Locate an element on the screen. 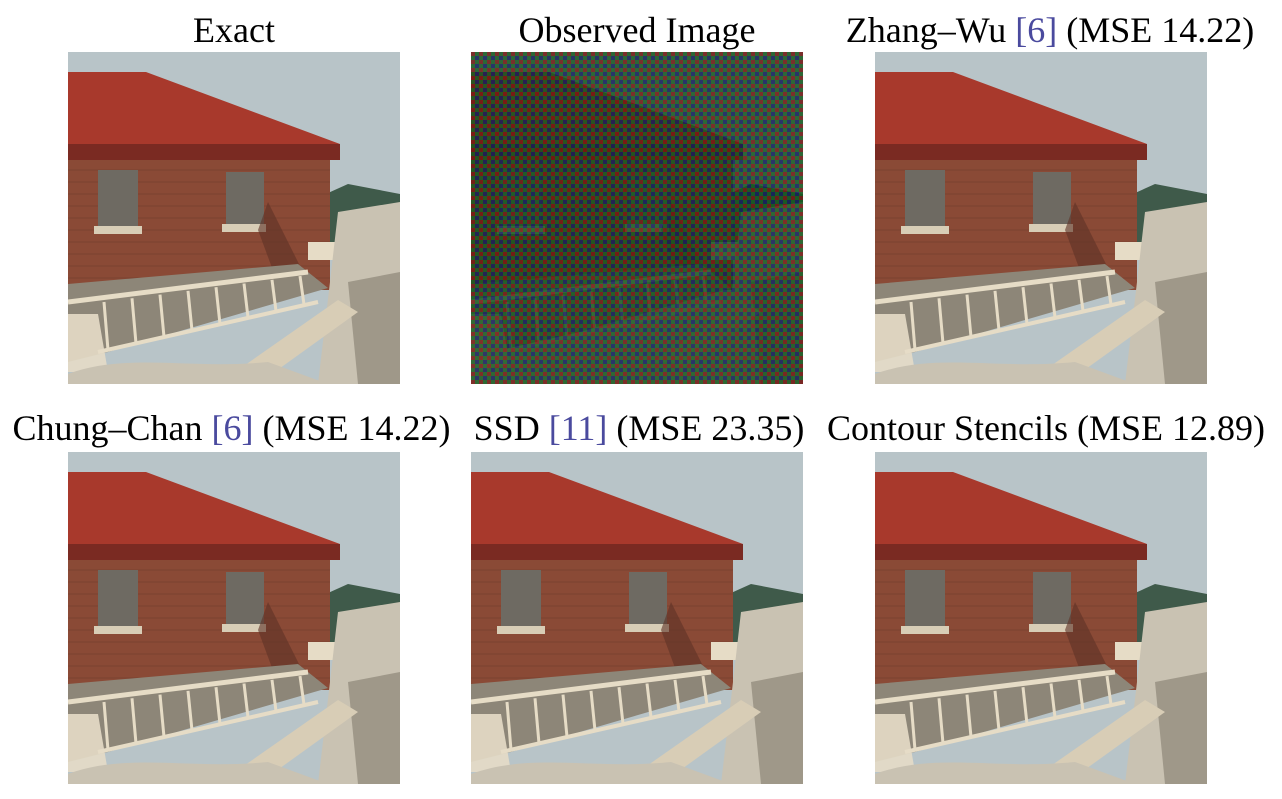 This screenshot has width=1282, height=799. house-scene-zhang-wu is located at coordinates (1041, 218).